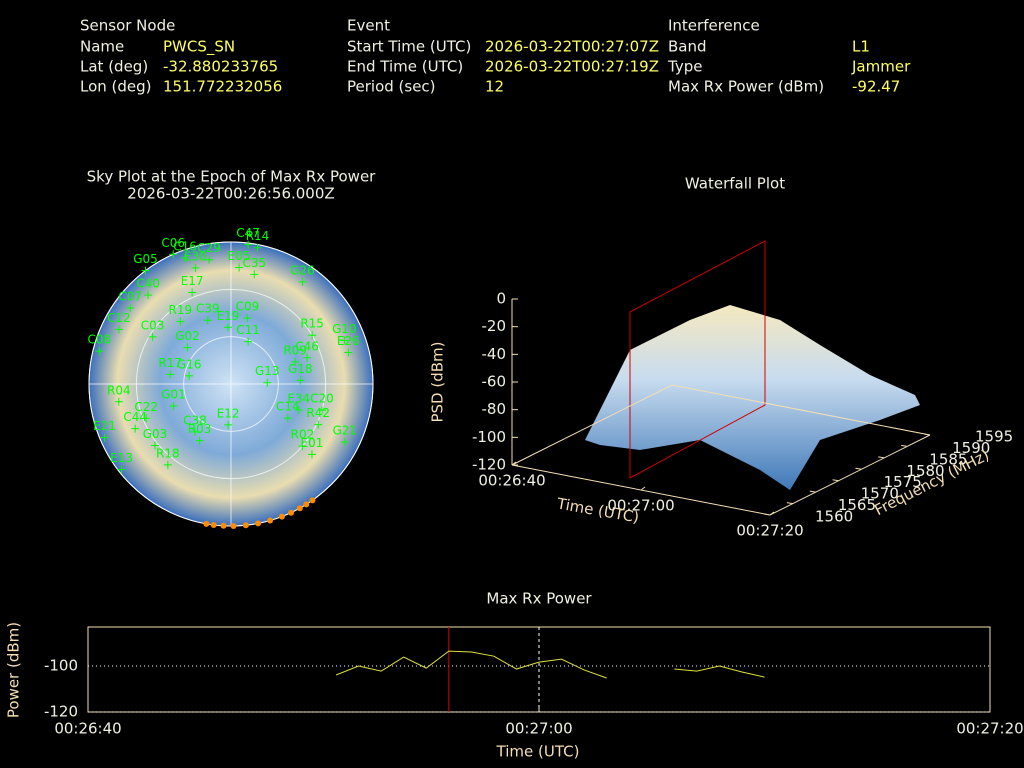 Image resolution: width=1024 pixels, height=768 pixels. Describe the element at coordinates (307, 346) in the screenshot. I see `satellite-label: C46` at that location.